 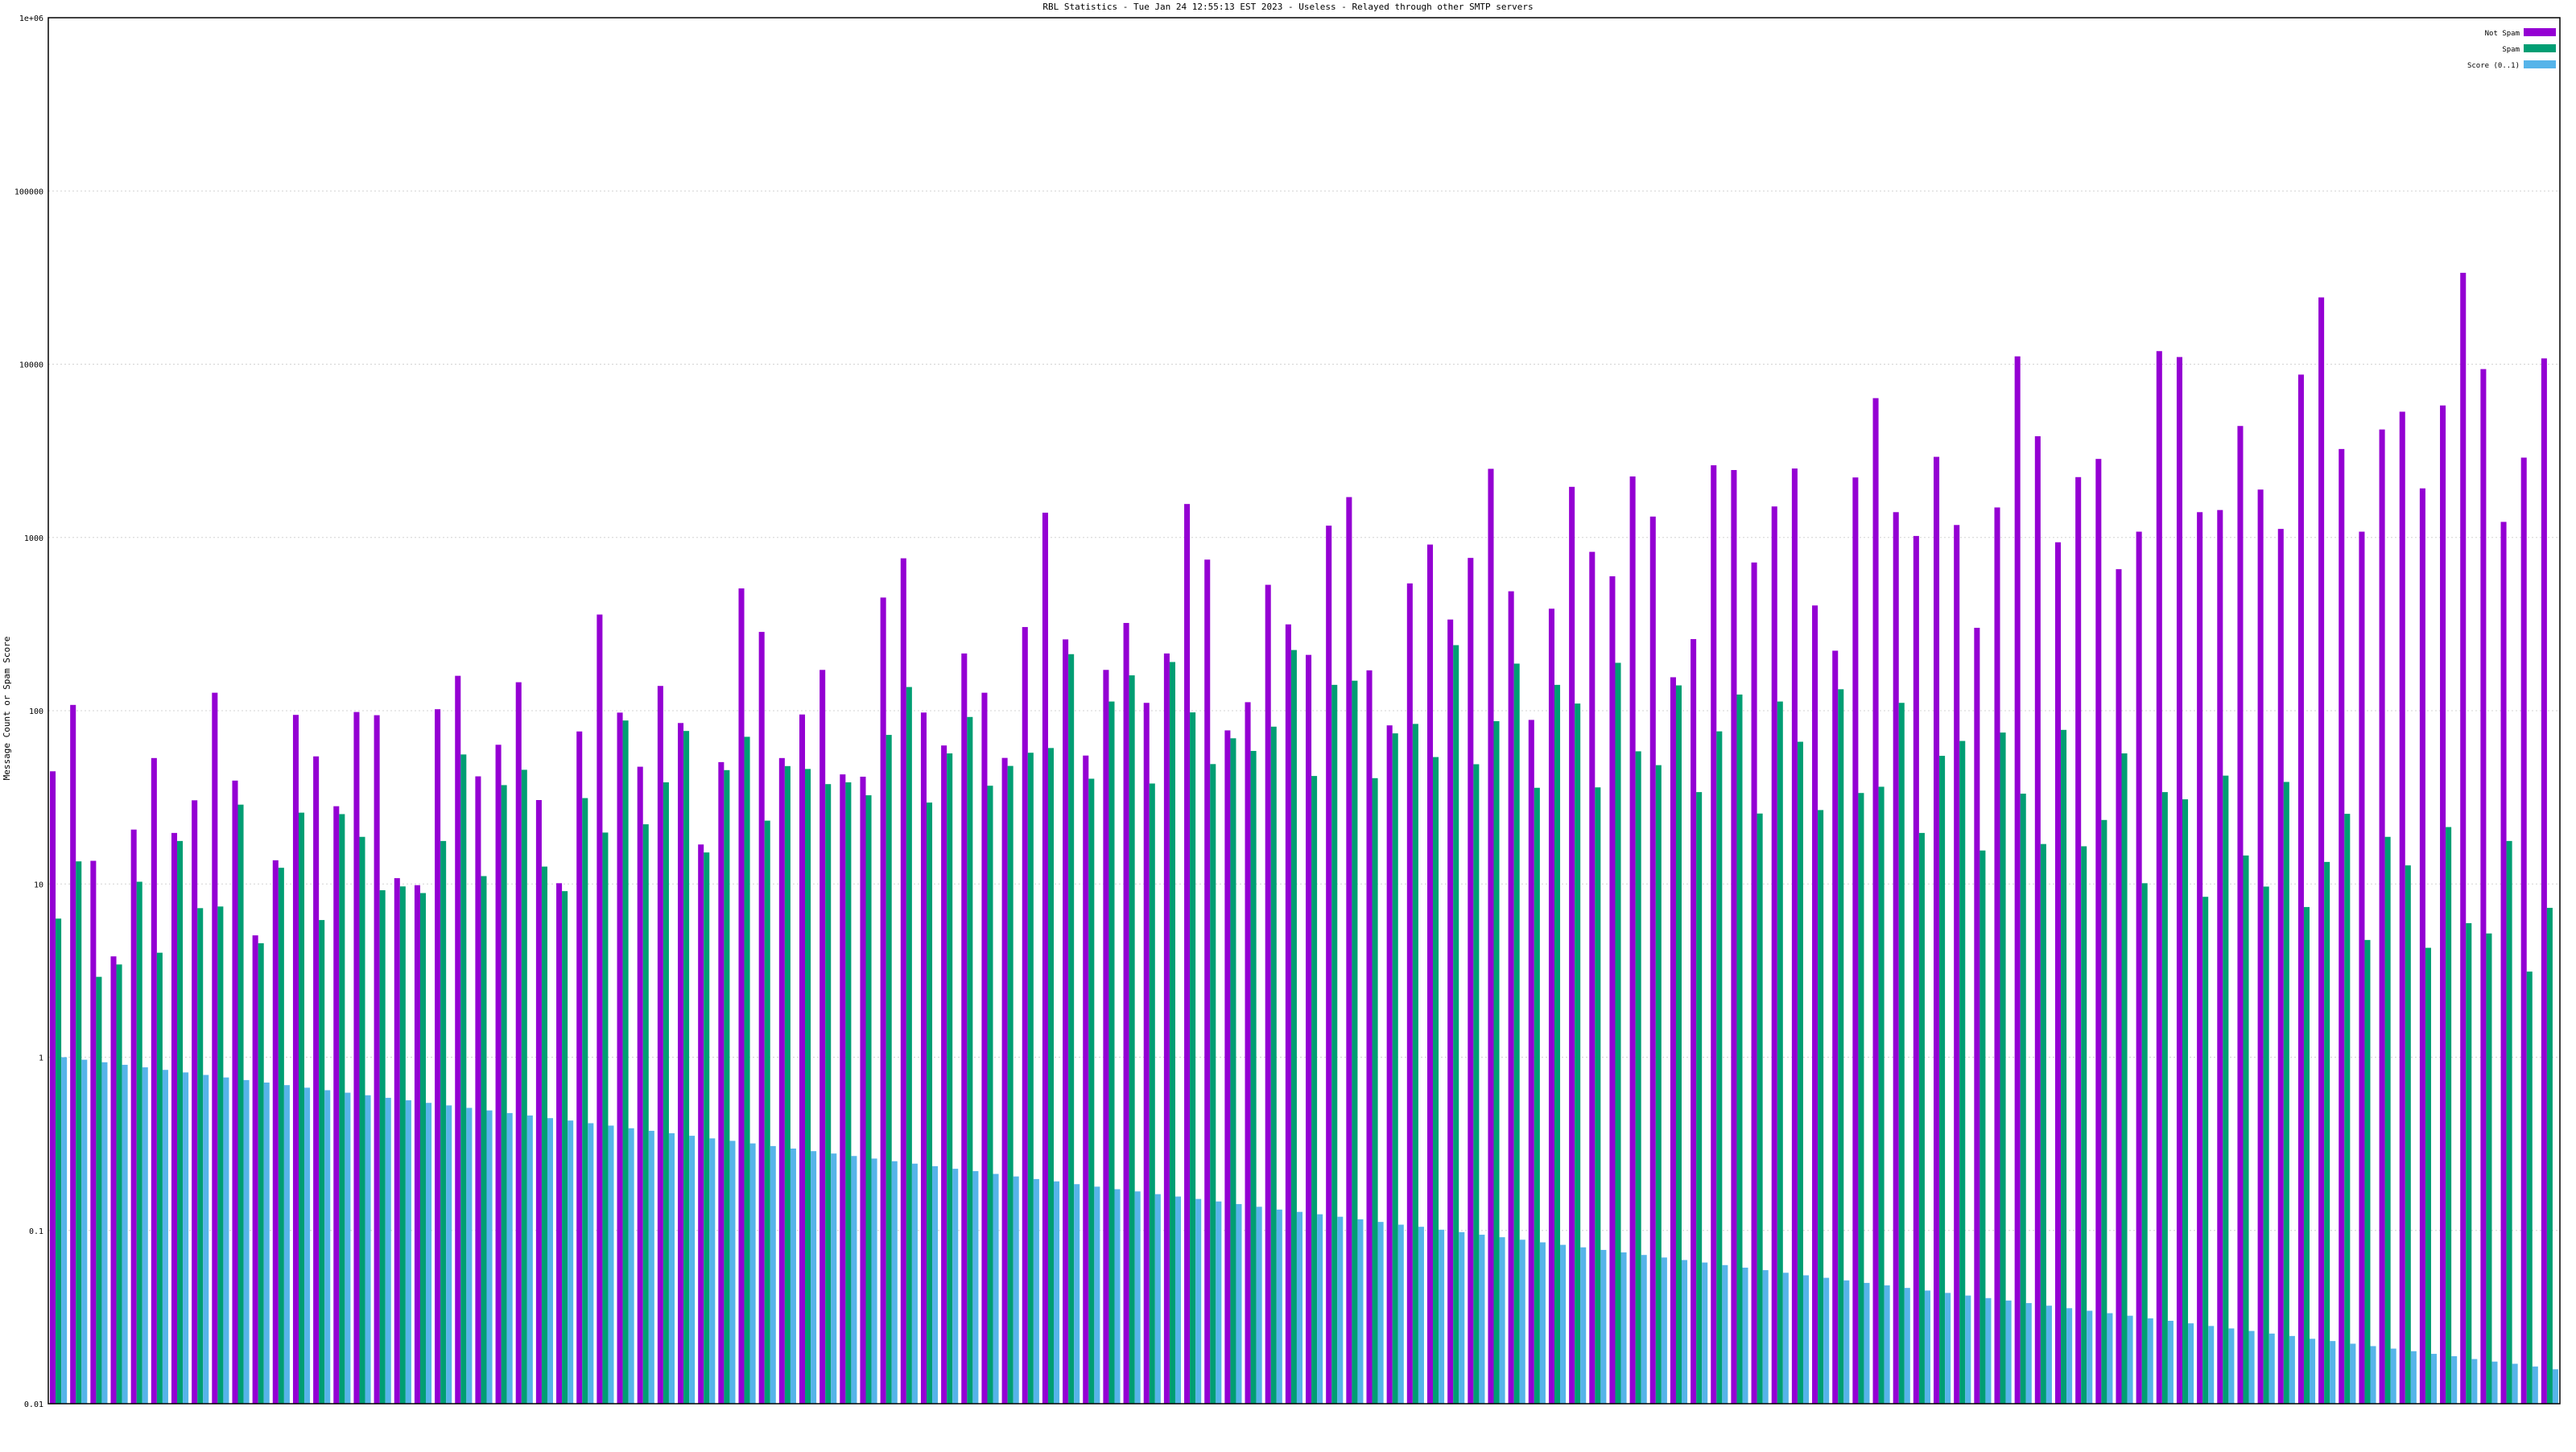 What do you see at coordinates (2393, 1376) in the screenshot?
I see `bar-score--115` at bounding box center [2393, 1376].